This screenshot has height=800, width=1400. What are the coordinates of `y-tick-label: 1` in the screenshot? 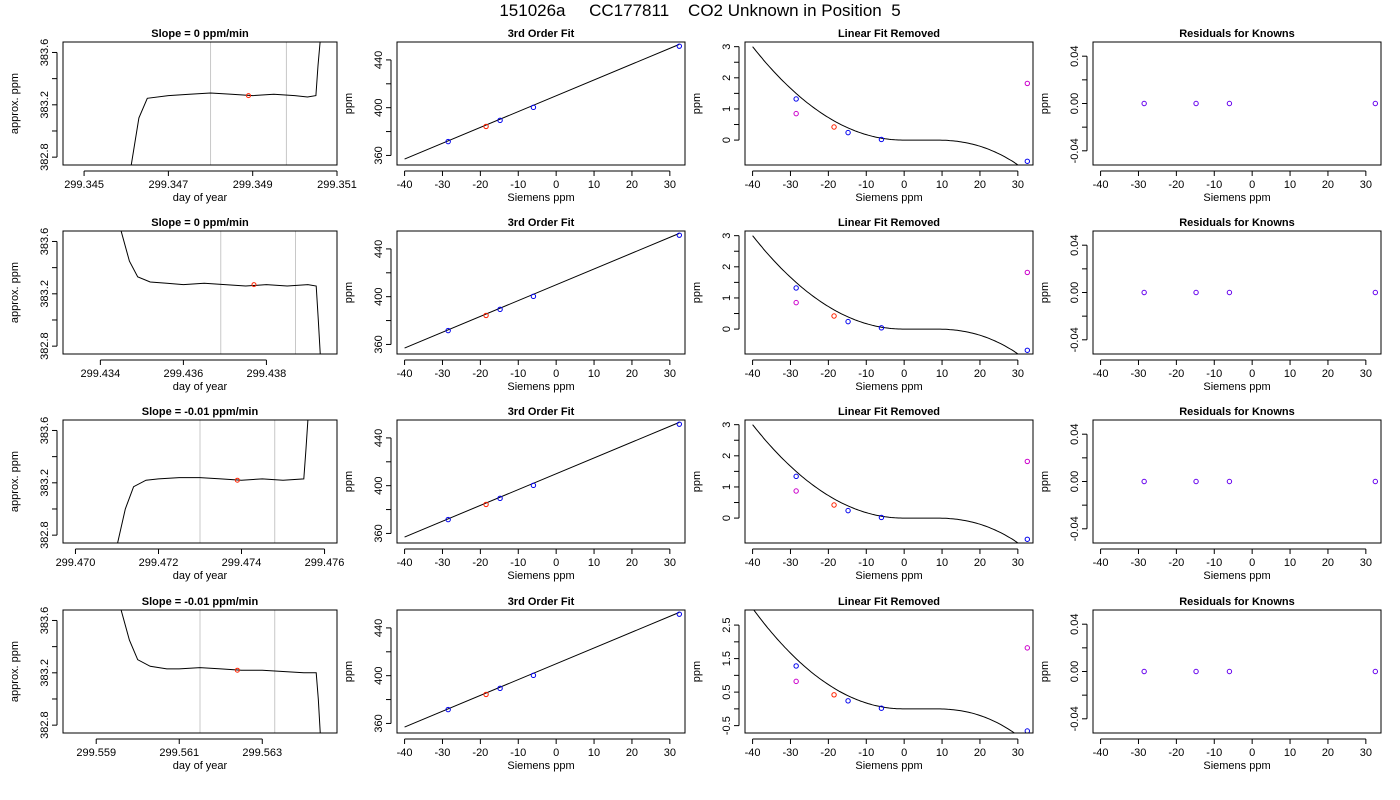 It's located at (727, 487).